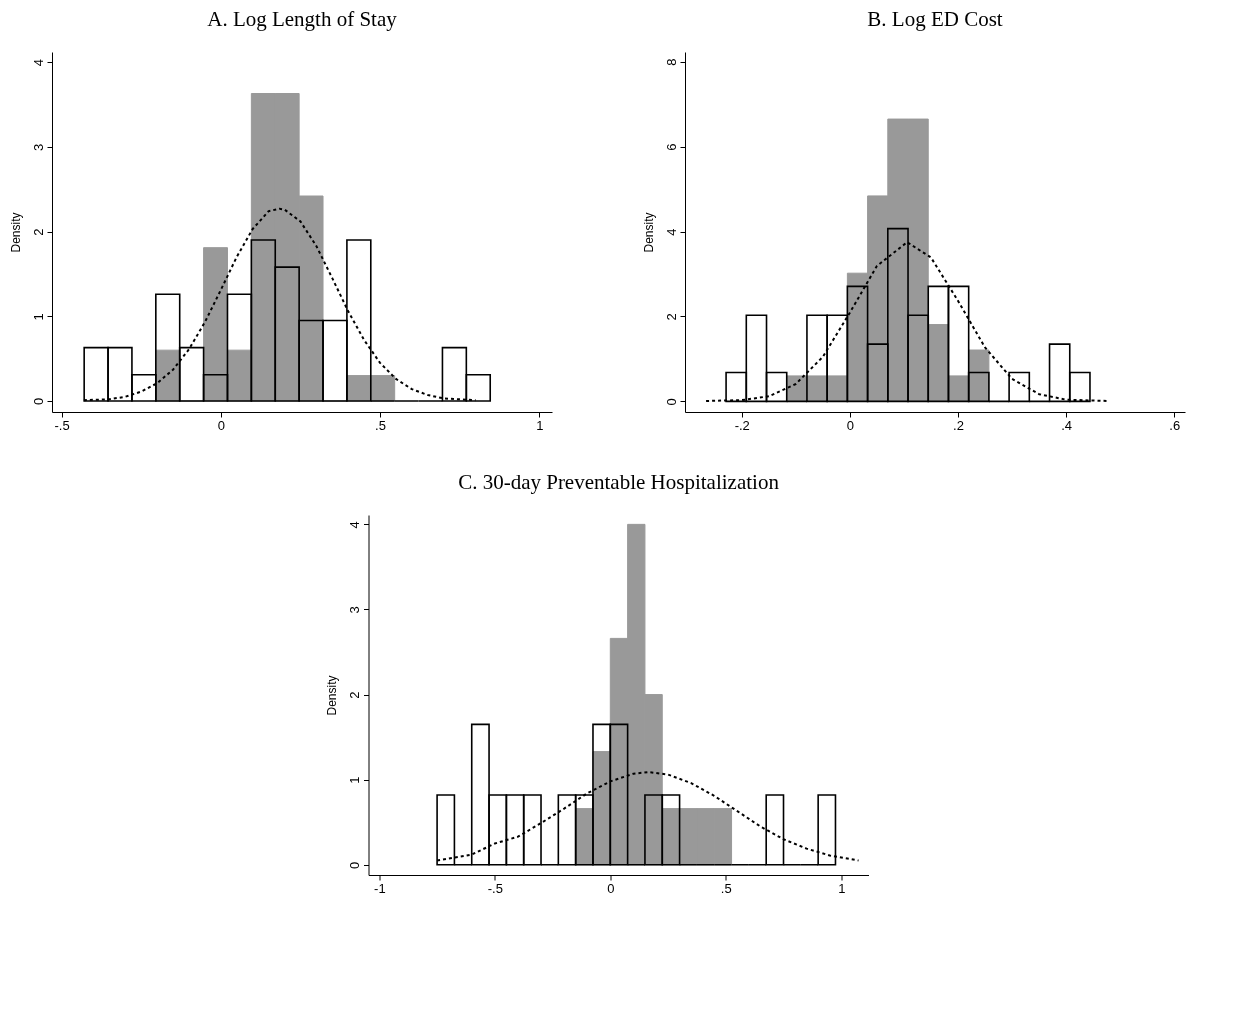  I want to click on y-tick-label: 8, so click(671, 62).